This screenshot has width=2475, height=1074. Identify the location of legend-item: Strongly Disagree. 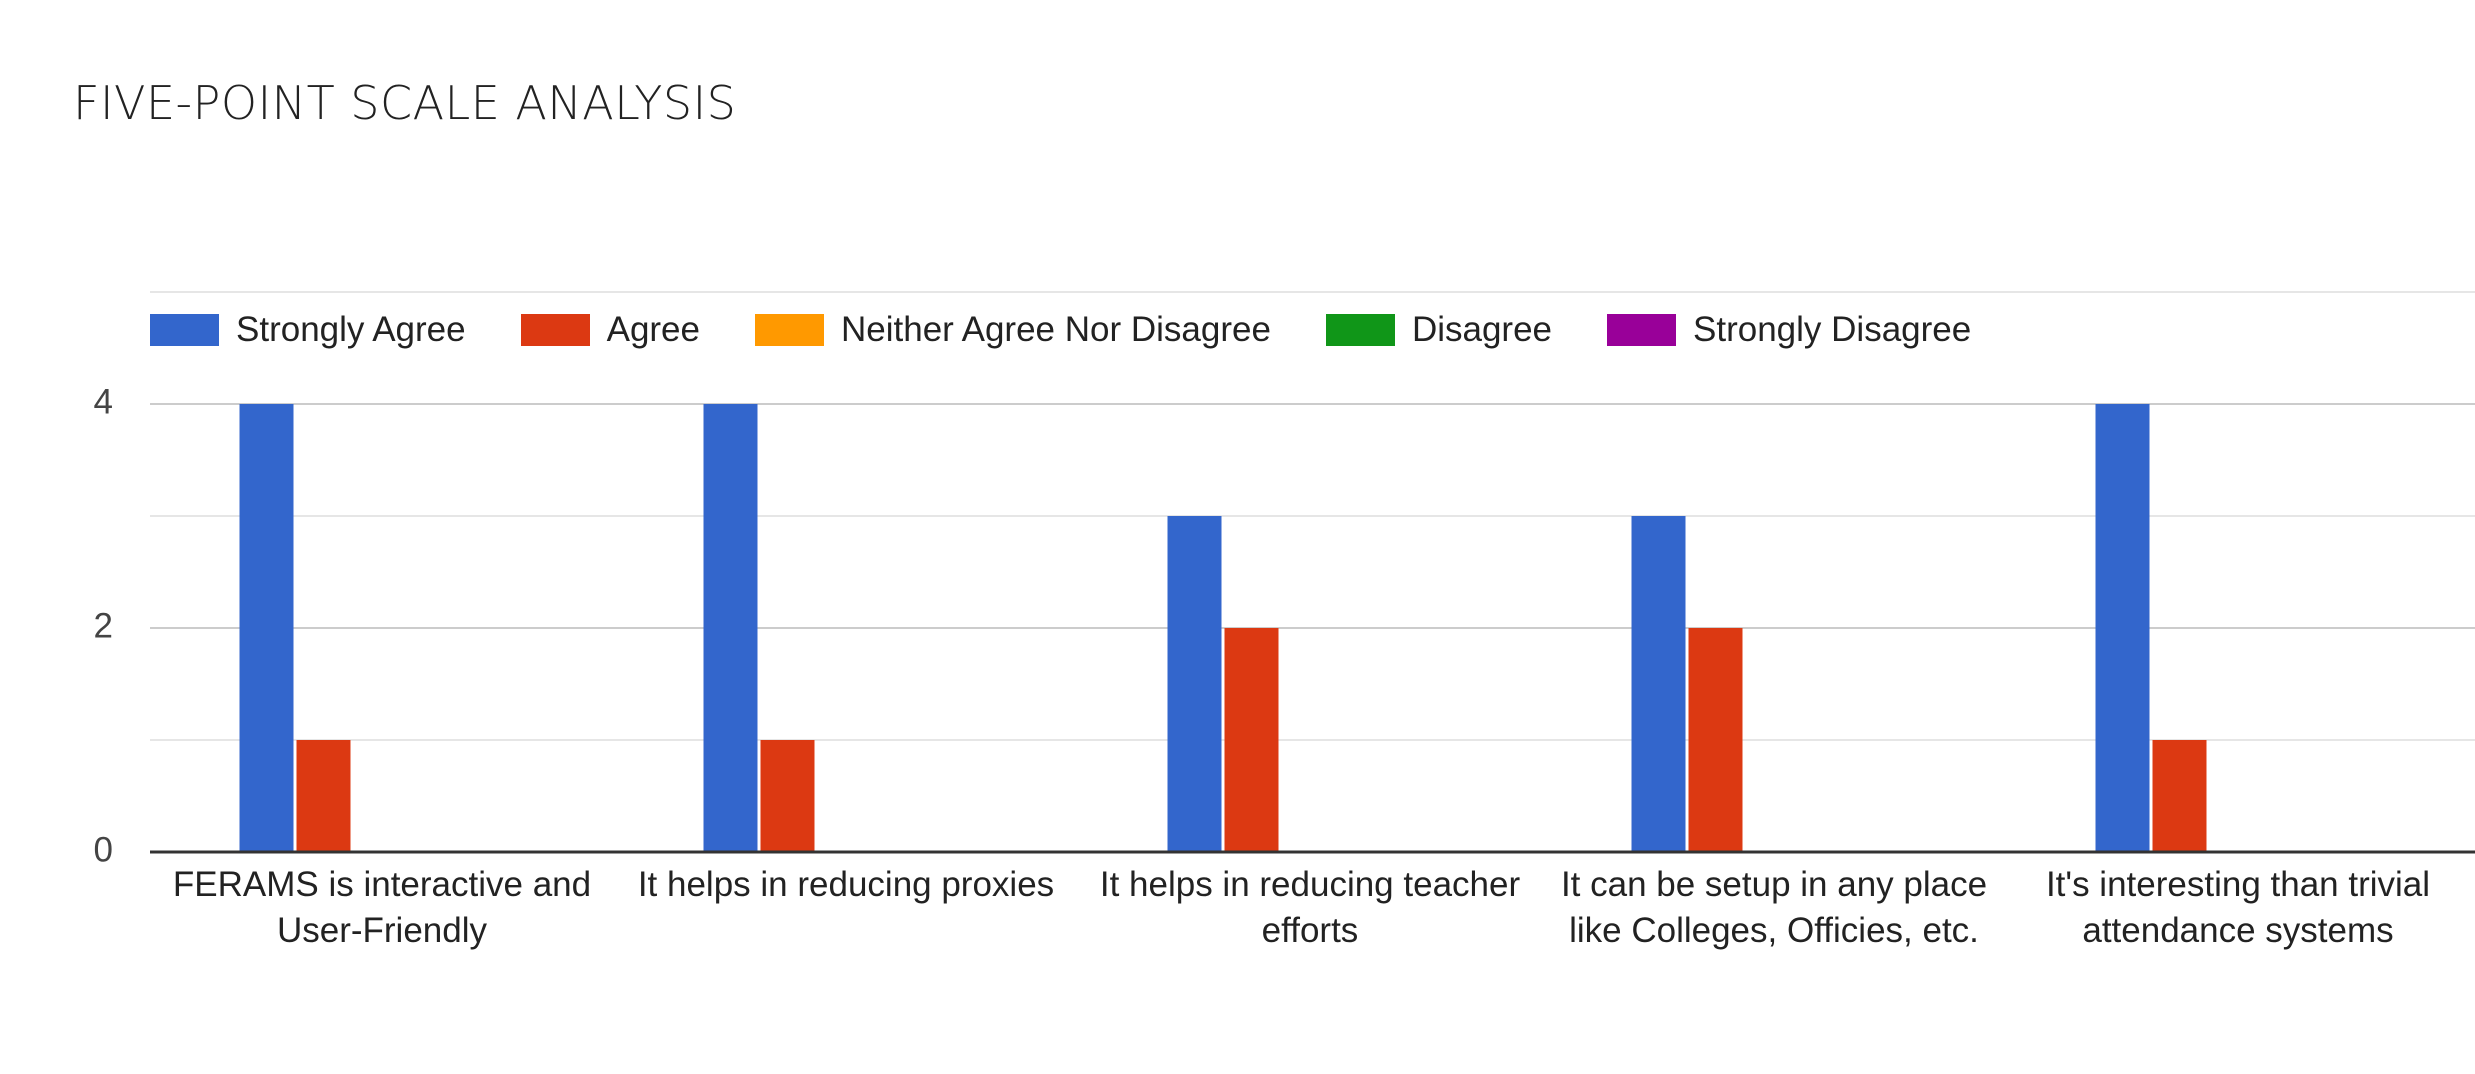
(1789, 330).